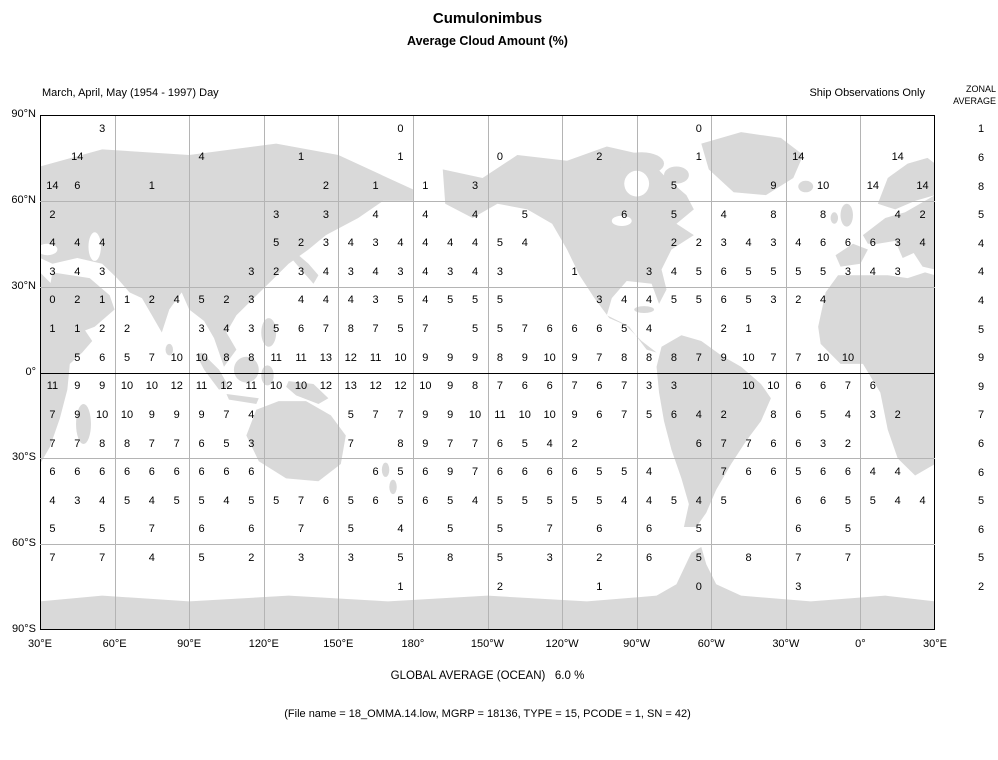 This screenshot has height=760, width=998. Describe the element at coordinates (981, 358) in the screenshot. I see `zonal-average-value: 9` at that location.